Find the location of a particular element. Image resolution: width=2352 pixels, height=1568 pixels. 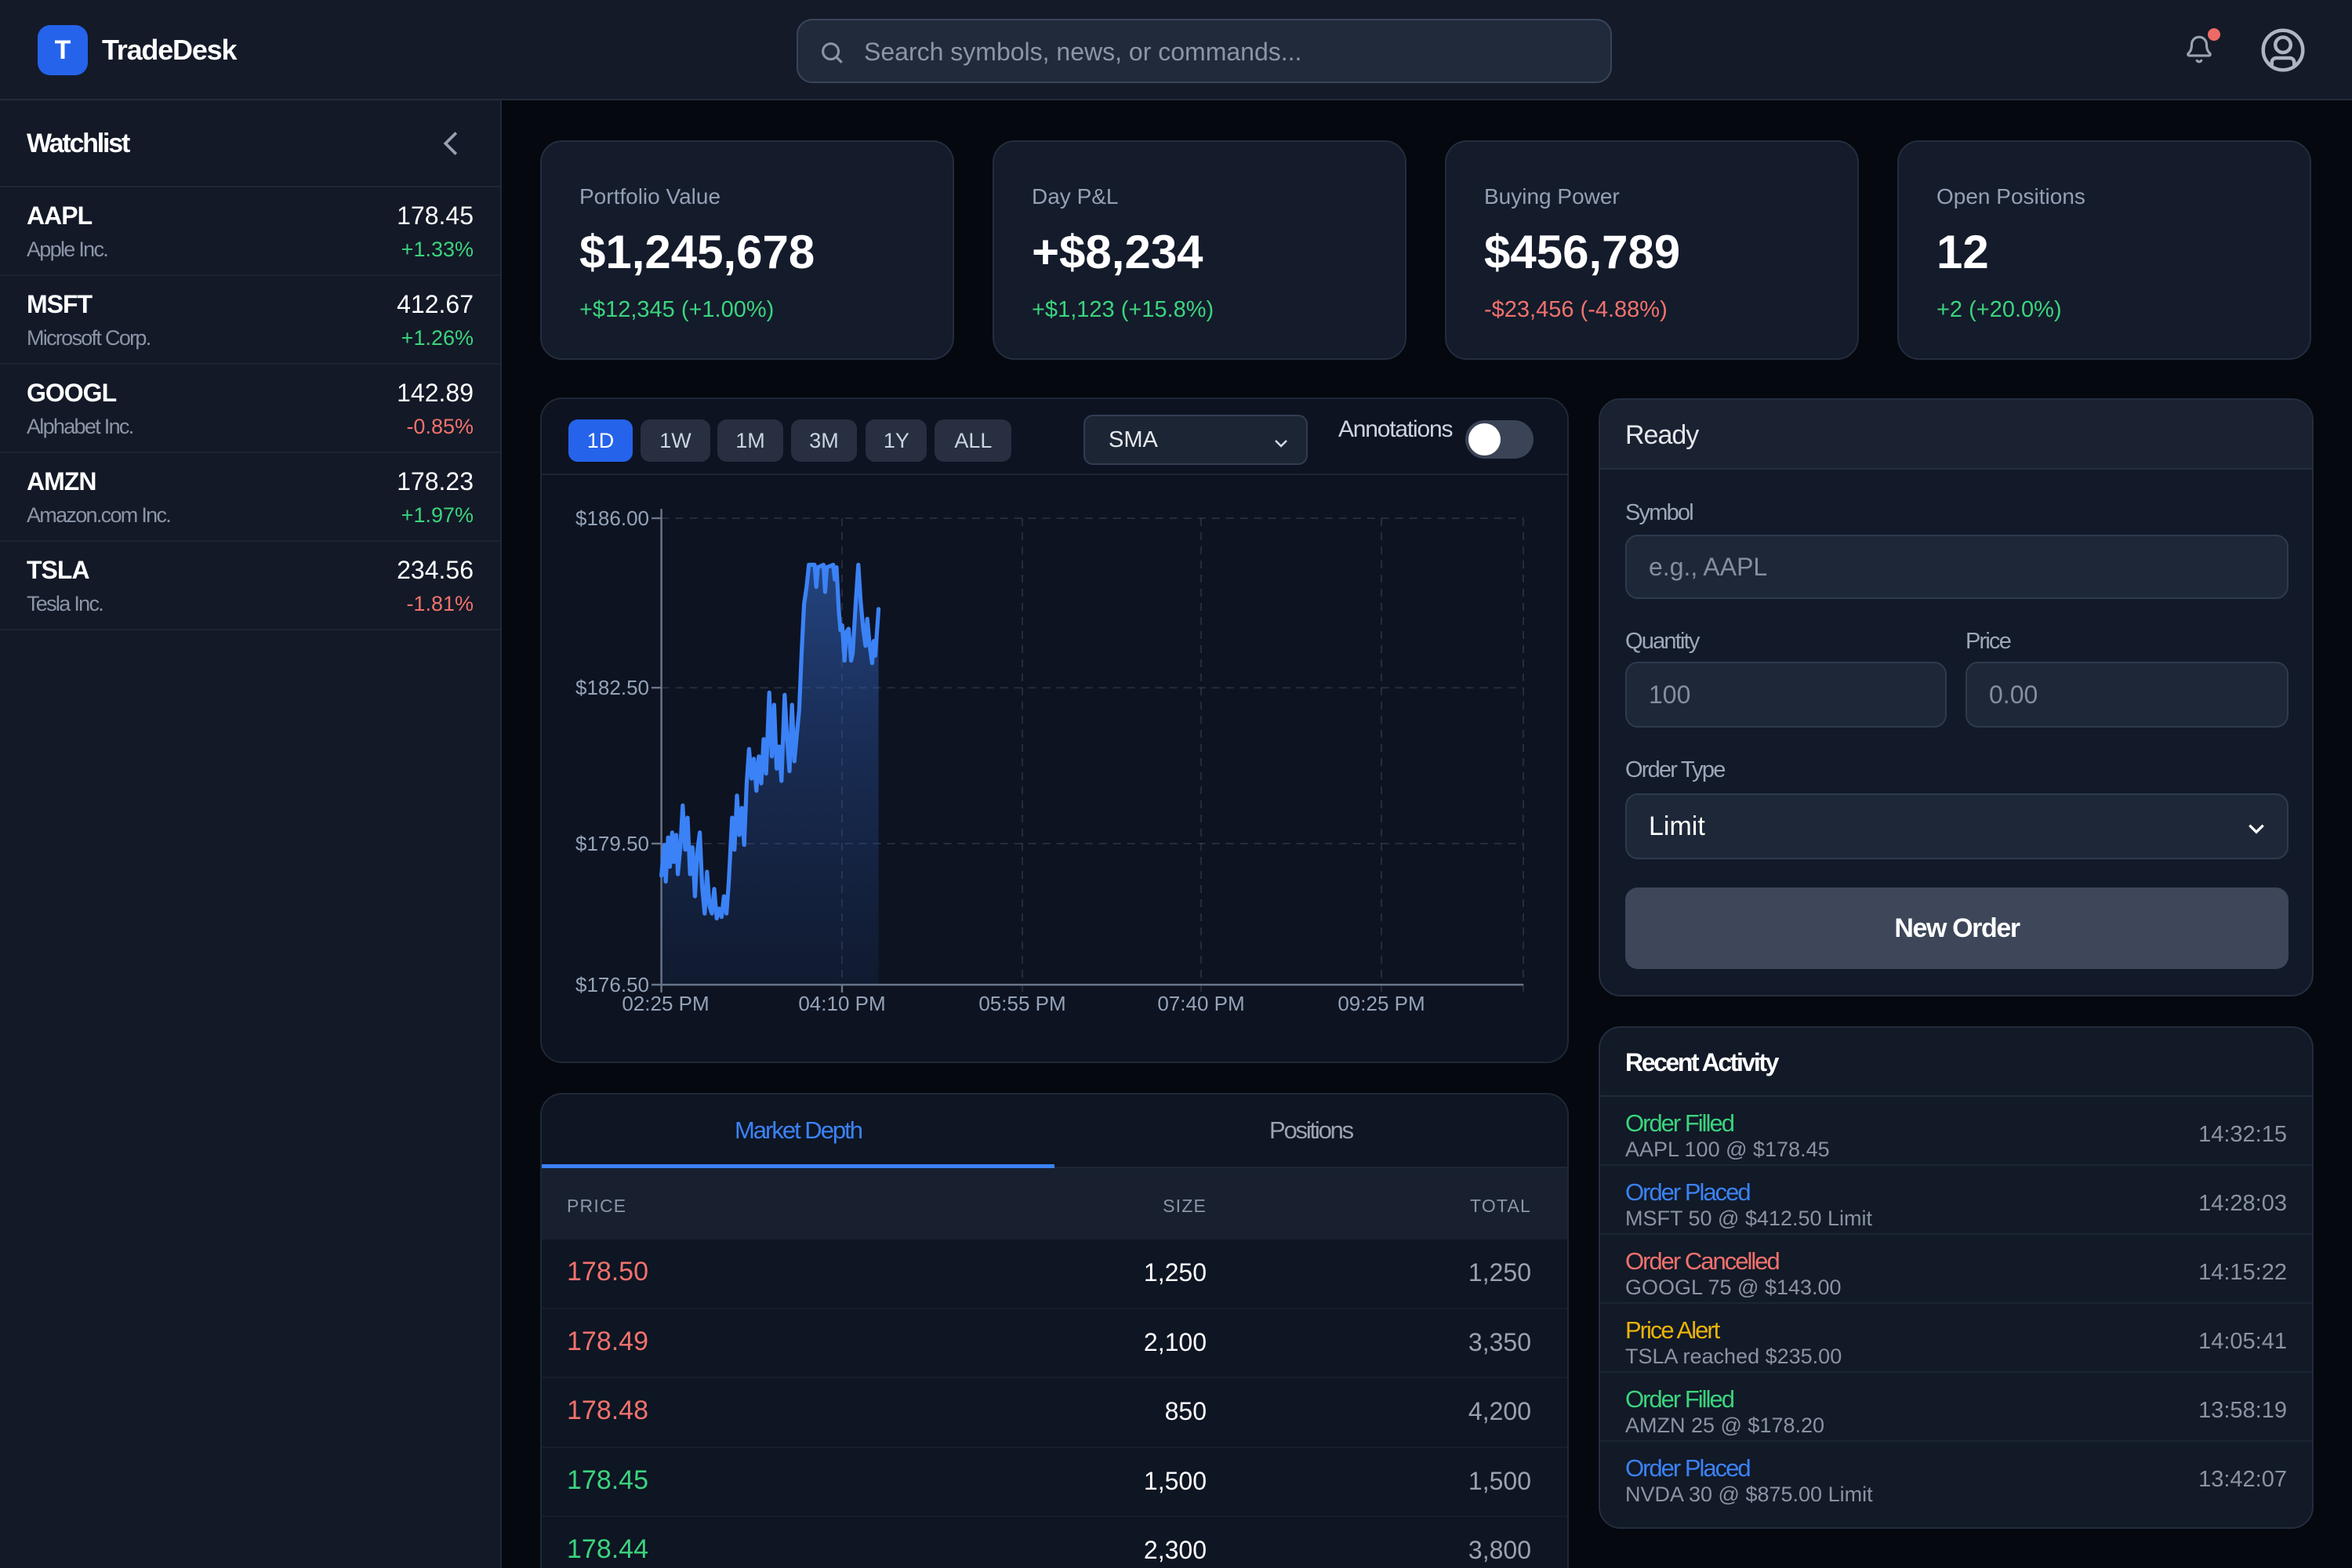

svg-text: 04:10 PM is located at coordinates (841, 1003).